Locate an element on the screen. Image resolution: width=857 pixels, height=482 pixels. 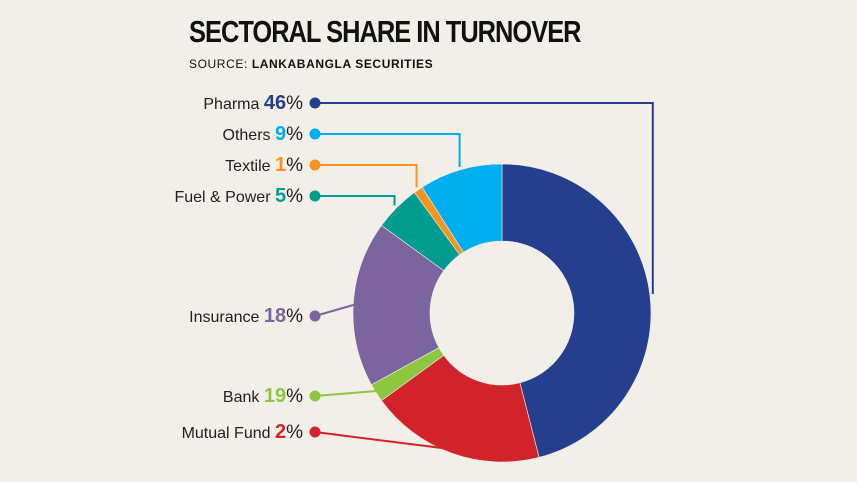
source-label: SOURCE: is located at coordinates (218, 64).